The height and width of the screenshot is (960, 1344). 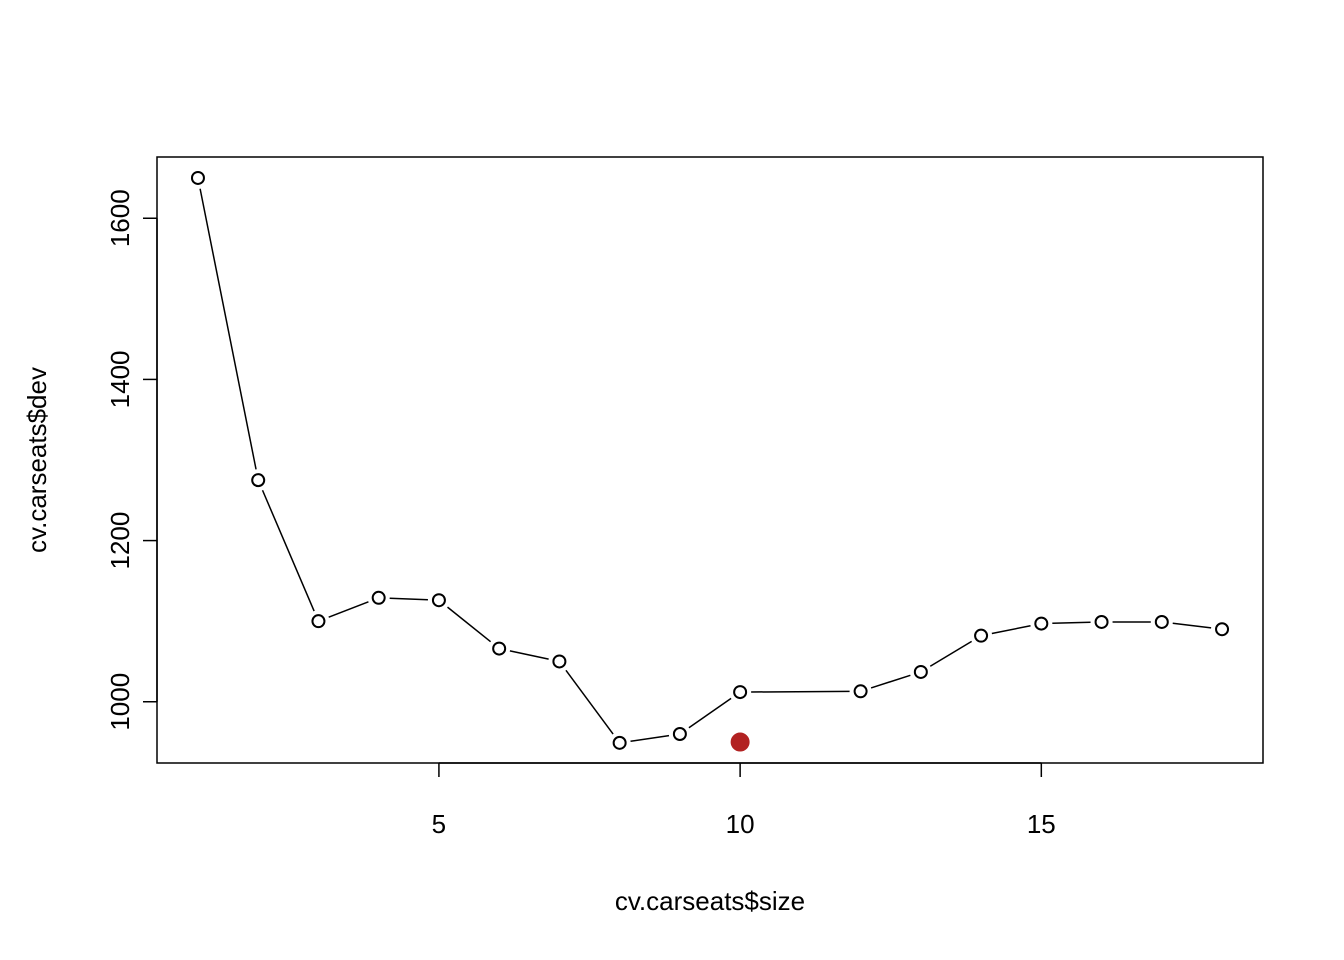 I want to click on x-axis-label: cv.carseats$size, so click(x=710, y=901).